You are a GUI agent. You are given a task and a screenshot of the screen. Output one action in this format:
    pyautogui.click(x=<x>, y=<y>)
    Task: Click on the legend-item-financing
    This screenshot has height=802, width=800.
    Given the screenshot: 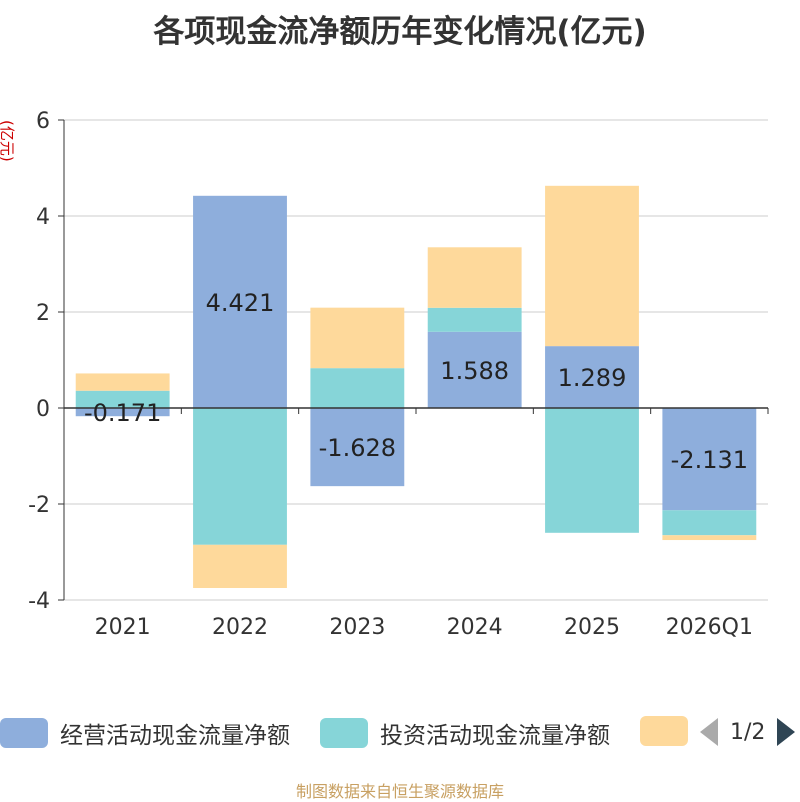 What is the action you would take?
    pyautogui.click(x=664, y=731)
    